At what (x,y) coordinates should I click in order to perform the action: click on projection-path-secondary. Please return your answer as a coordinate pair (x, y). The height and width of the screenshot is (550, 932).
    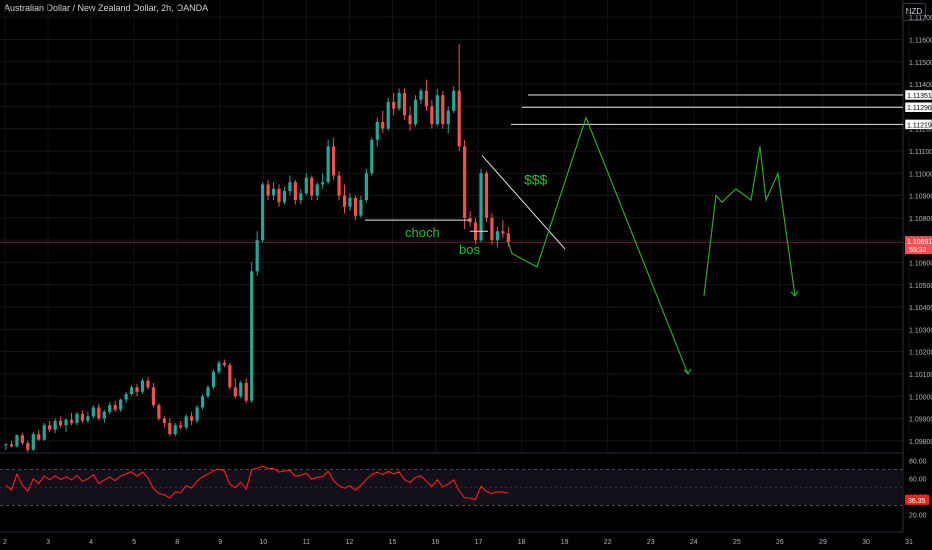
    Looking at the image, I should click on (749, 221).